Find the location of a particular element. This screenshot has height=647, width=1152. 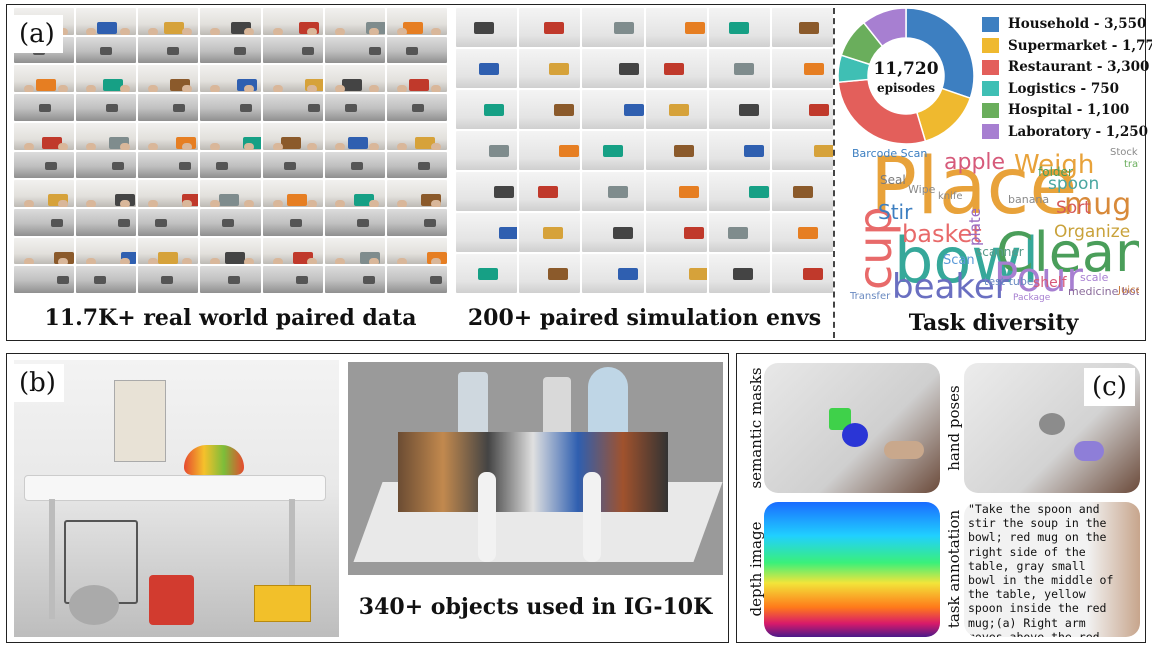

green-cup is located at coordinates (840, 419).